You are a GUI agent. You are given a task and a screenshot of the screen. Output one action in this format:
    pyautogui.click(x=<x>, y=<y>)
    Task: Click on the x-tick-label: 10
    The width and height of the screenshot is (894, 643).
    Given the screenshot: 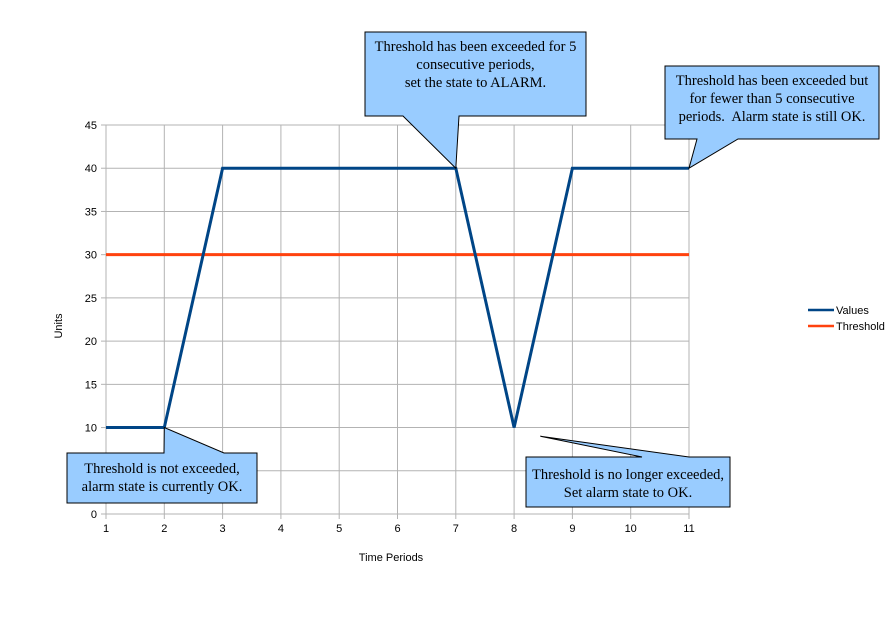 What is the action you would take?
    pyautogui.click(x=631, y=529)
    